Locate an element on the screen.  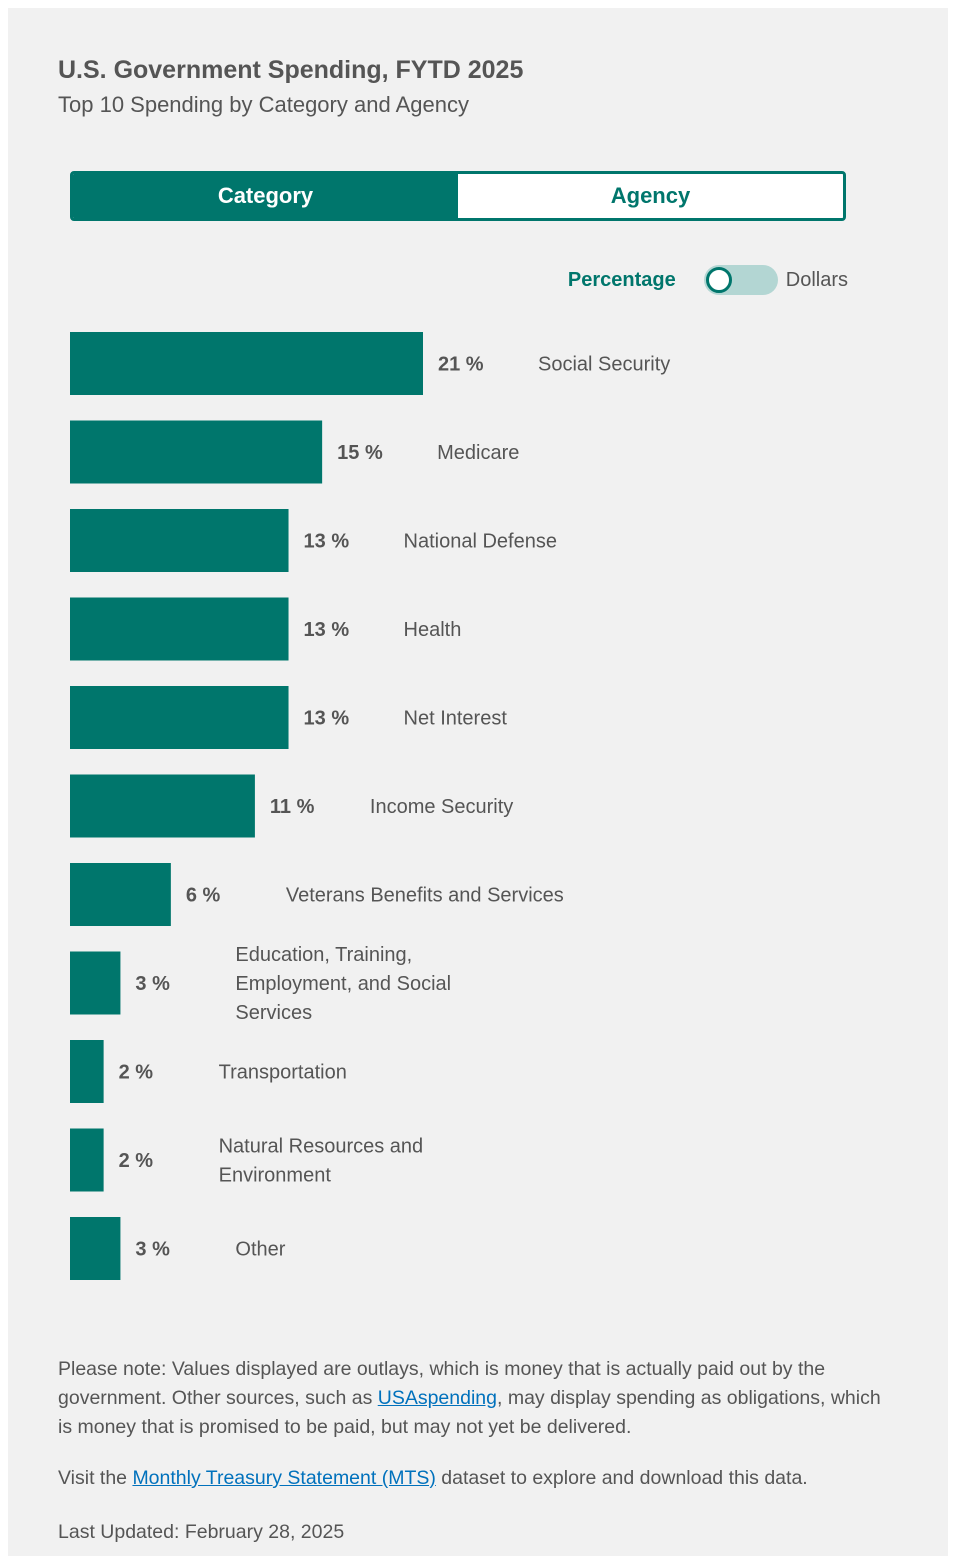
category-label-line: Income Security is located at coordinates (441, 807).